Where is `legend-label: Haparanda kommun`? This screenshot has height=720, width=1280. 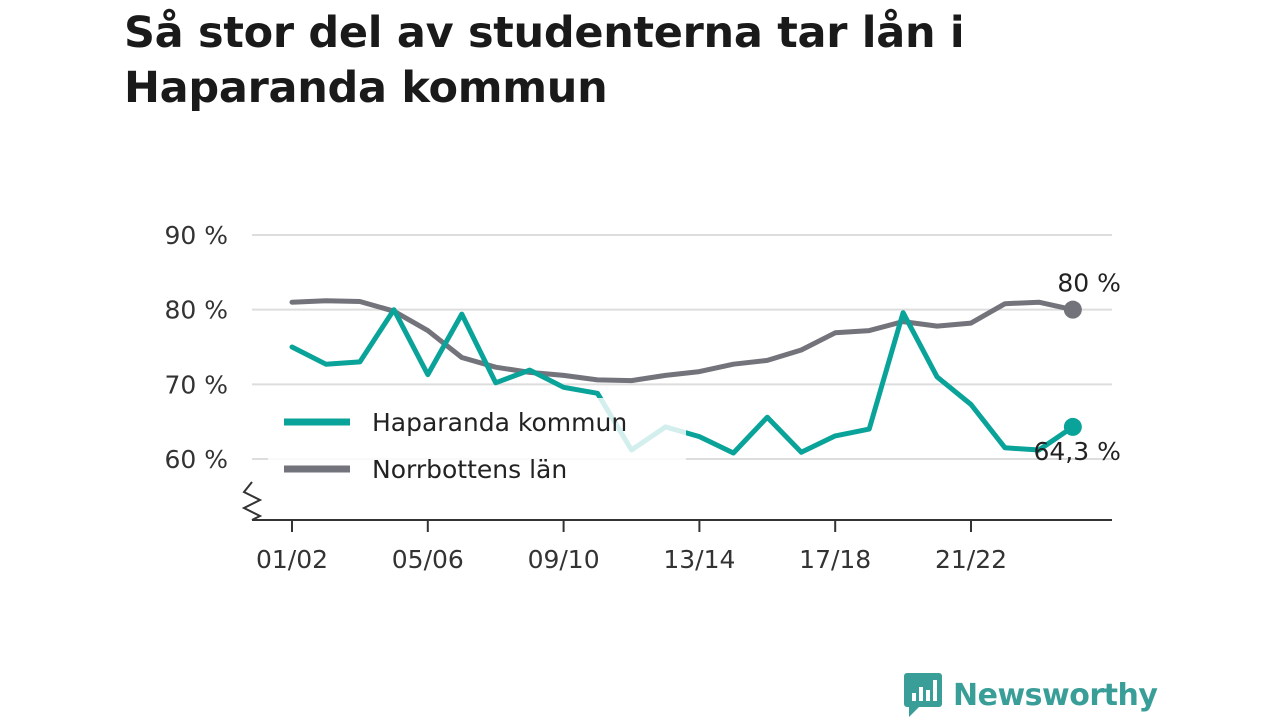 legend-label: Haparanda kommun is located at coordinates (499, 422).